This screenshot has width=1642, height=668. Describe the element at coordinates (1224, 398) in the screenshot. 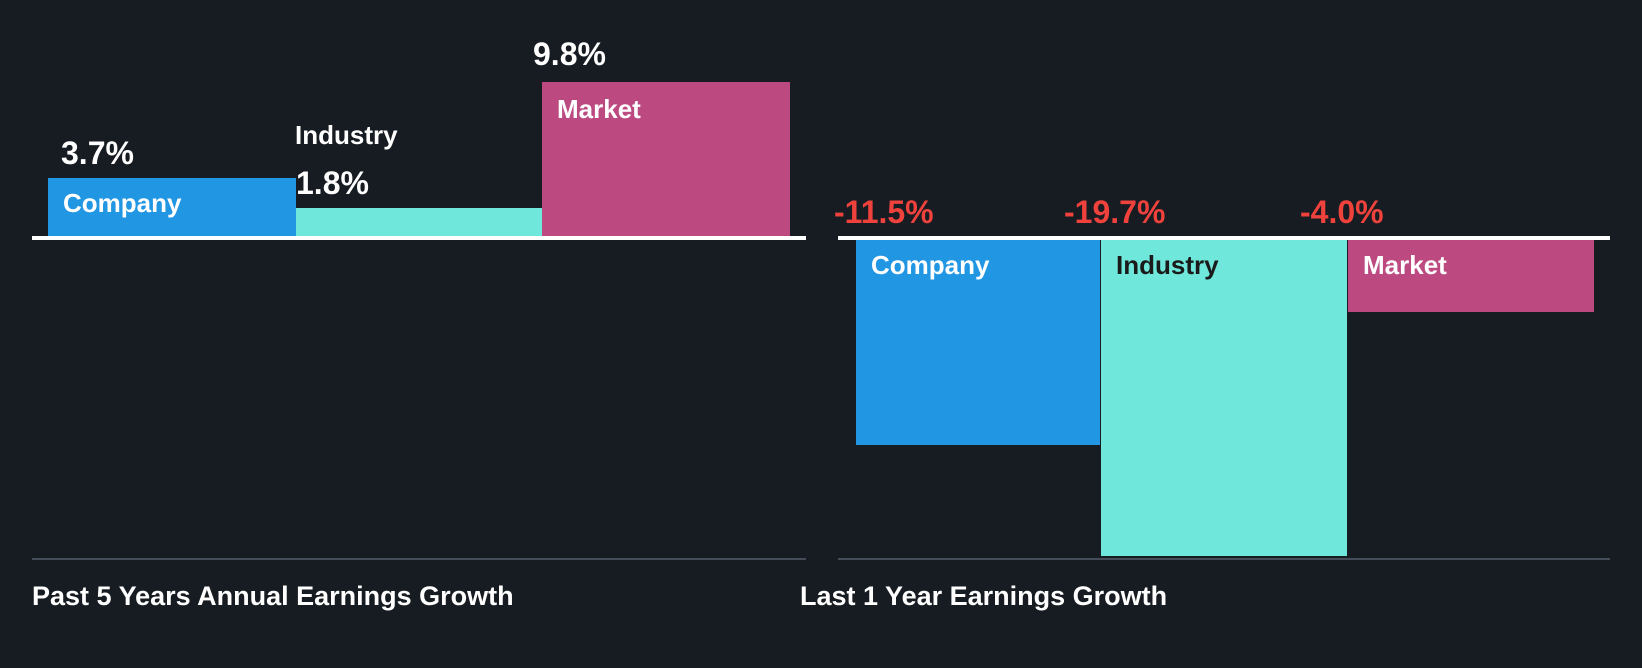

I see `bar-industry-last1y: Industry` at that location.